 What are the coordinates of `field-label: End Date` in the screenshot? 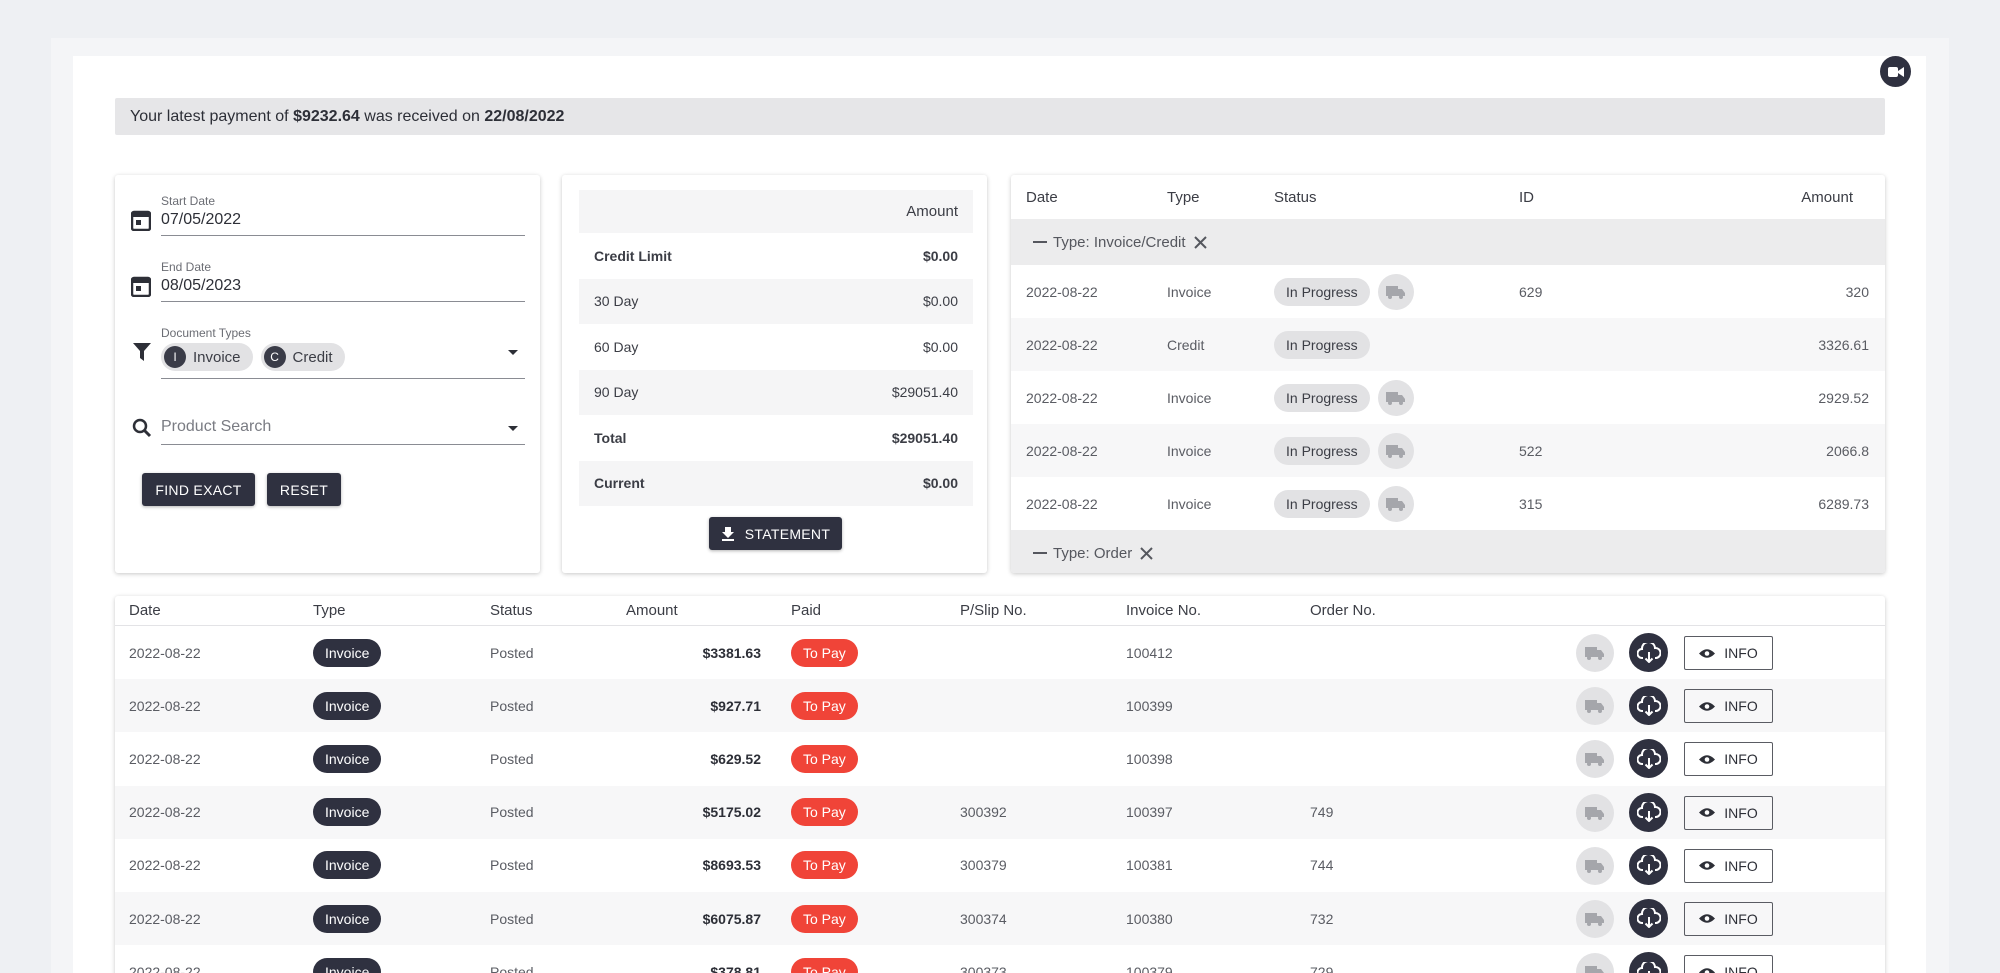 It's located at (186, 267).